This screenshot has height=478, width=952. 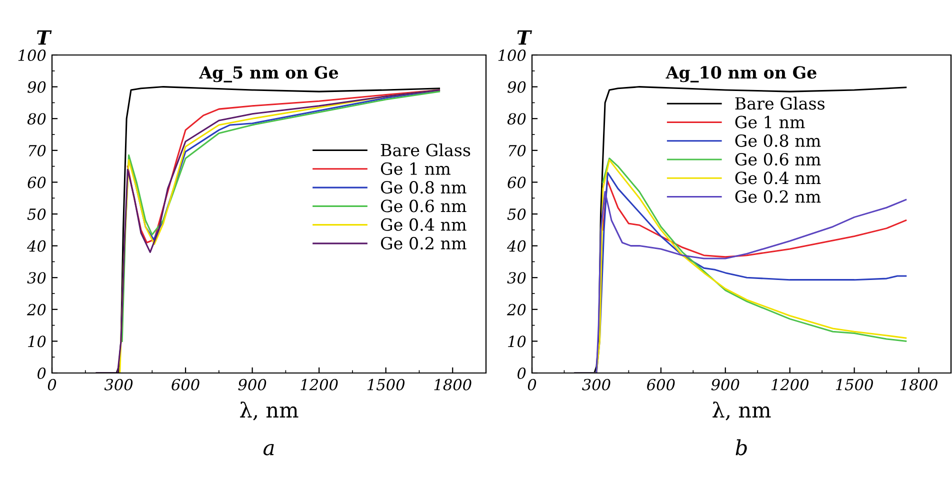 I want to click on text: Ag_5 nm on Ge, so click(x=268, y=74).